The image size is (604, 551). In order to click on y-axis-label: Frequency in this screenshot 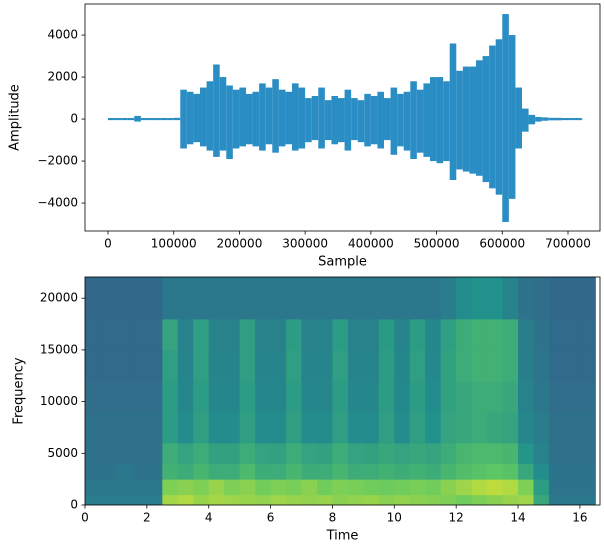, I will do `click(19, 390)`.